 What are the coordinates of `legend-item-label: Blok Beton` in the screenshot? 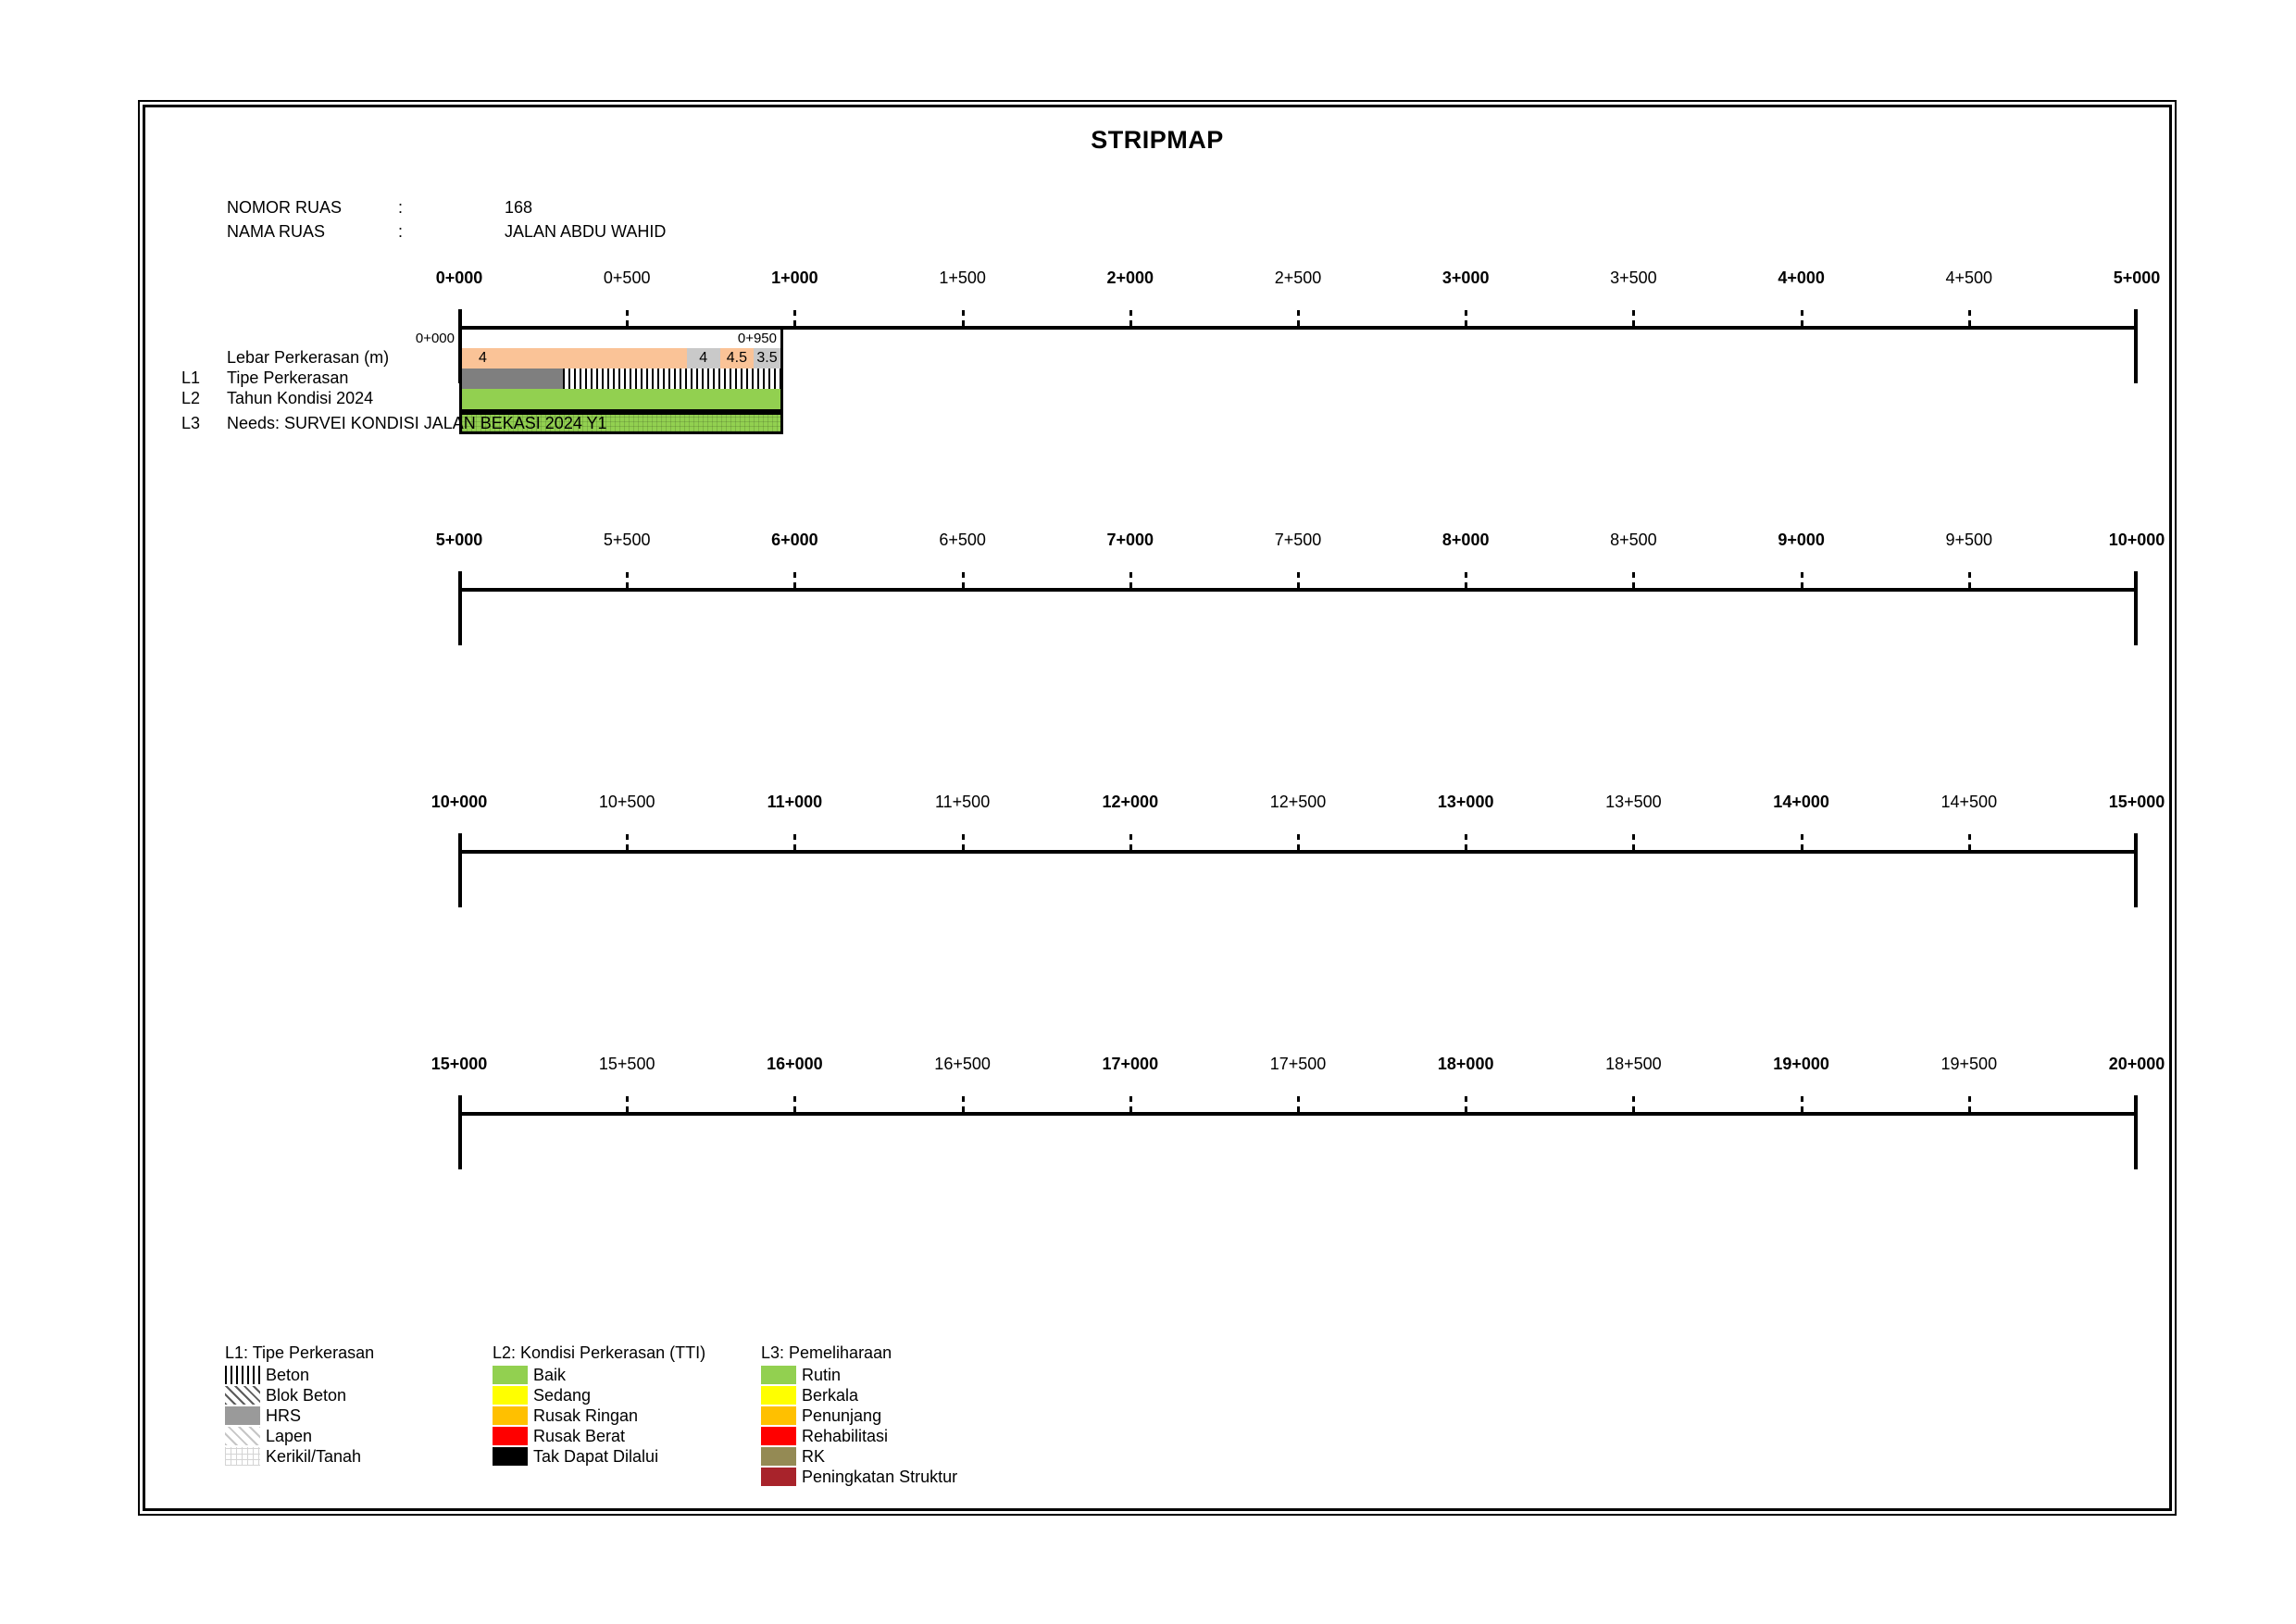 It's located at (306, 1395).